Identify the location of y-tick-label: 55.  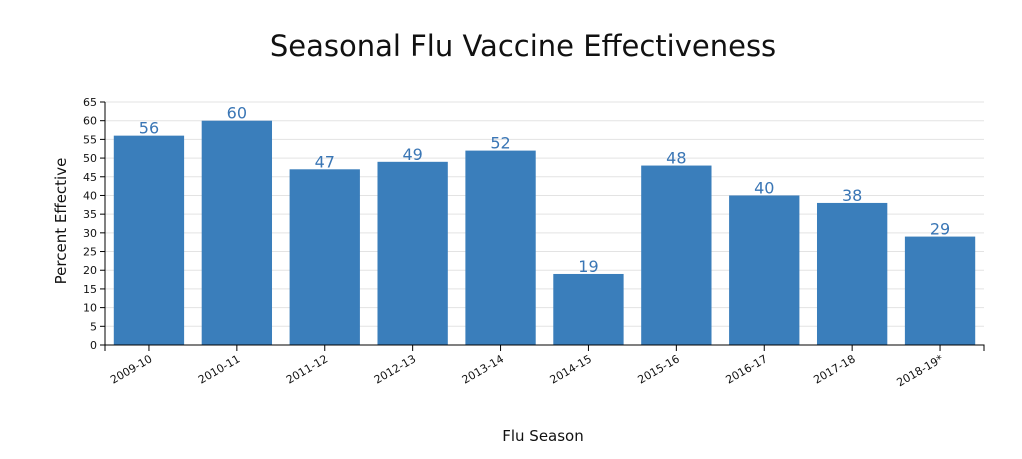
(90, 139).